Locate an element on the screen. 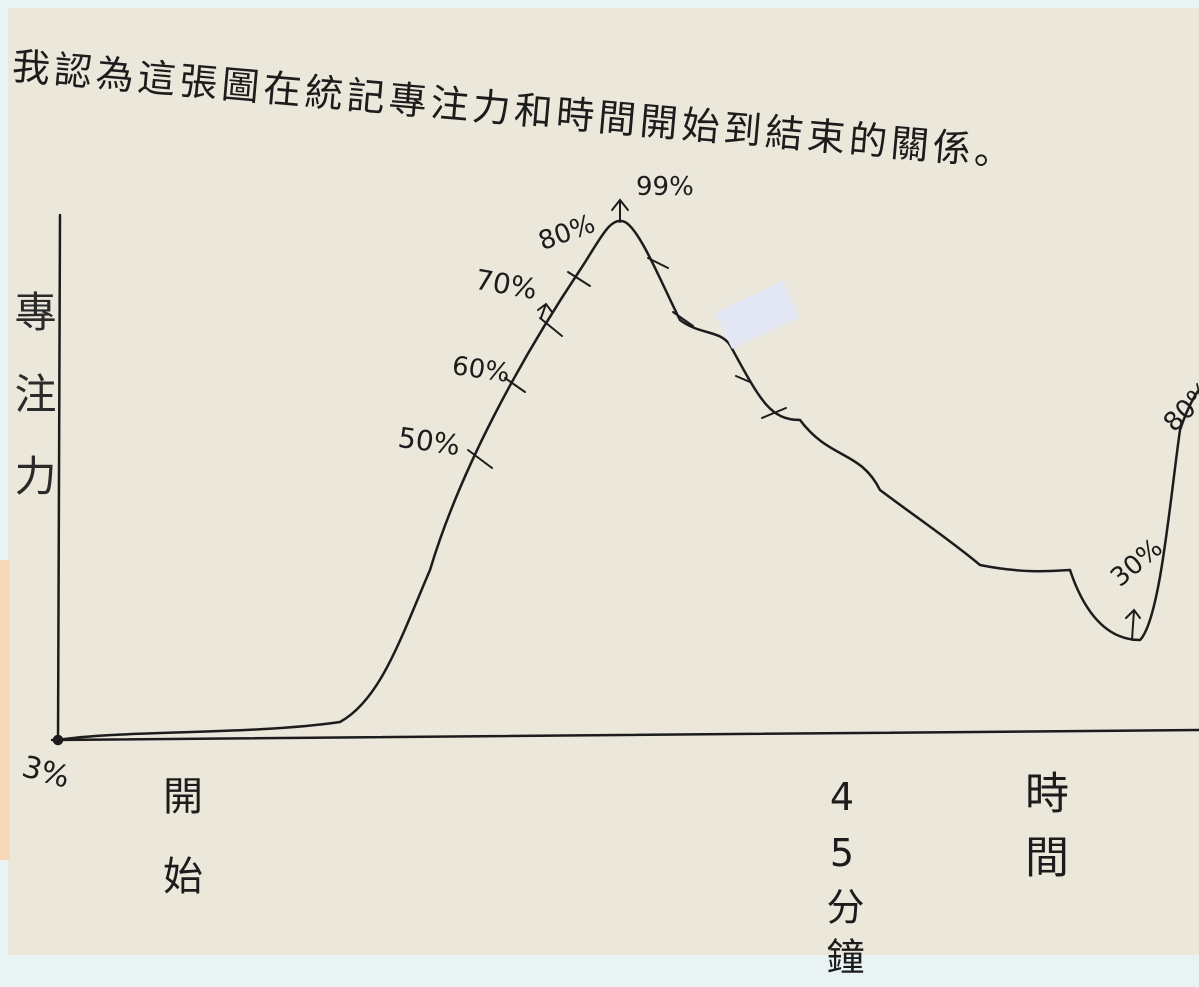 The width and height of the screenshot is (1199, 987). highlight is located at coordinates (757, 314).